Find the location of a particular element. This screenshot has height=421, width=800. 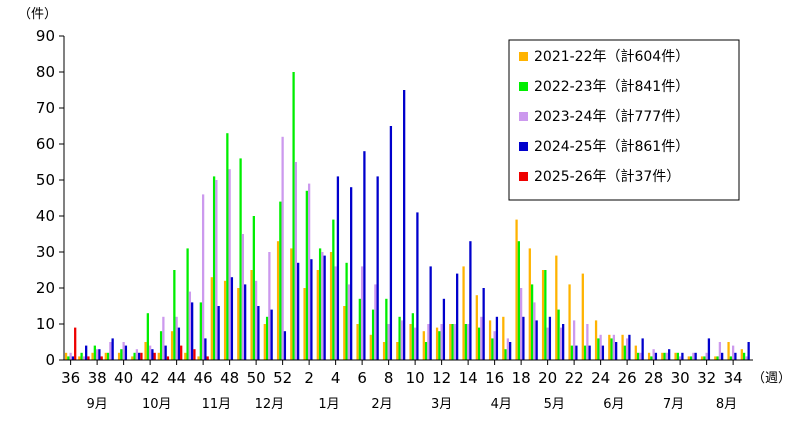

month-label: 6月 is located at coordinates (613, 404).